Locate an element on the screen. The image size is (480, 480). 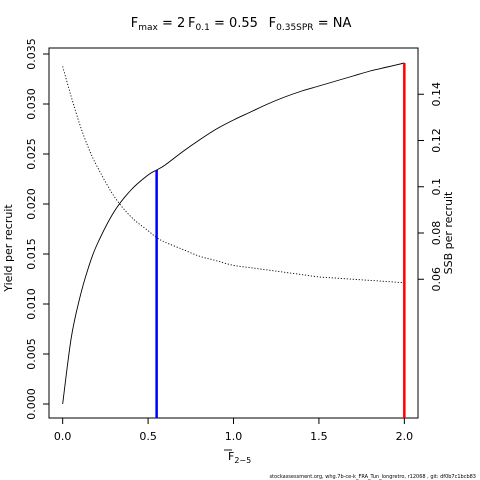
y-left-tick-label: 0.025 is located at coordinates (31, 154).